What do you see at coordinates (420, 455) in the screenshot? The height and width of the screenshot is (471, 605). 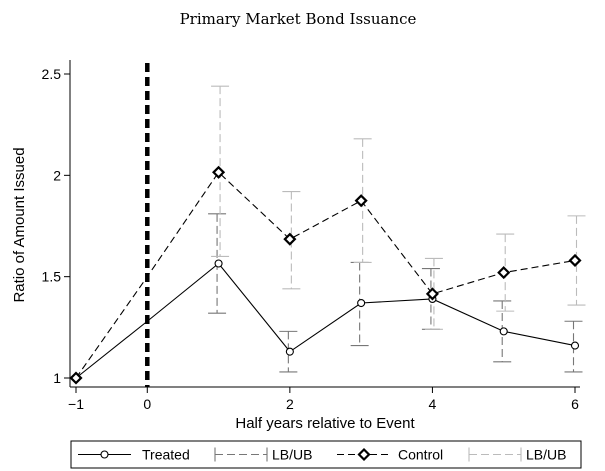 I see `legend-label: Control` at bounding box center [420, 455].